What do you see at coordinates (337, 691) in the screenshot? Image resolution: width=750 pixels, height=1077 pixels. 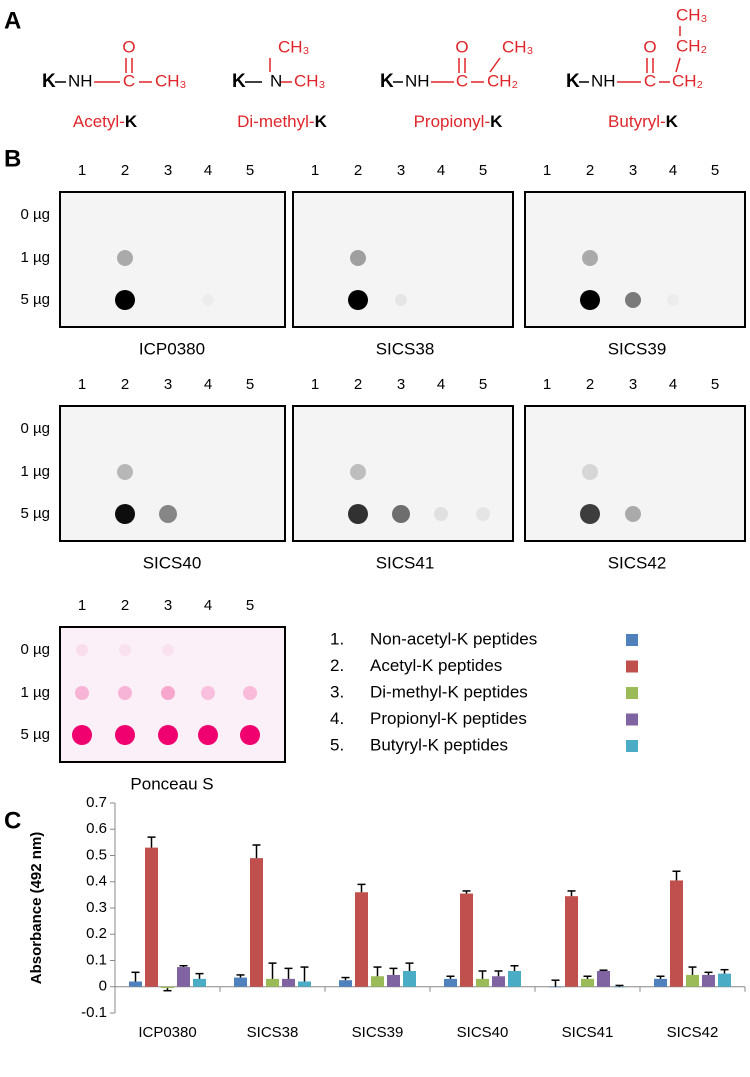 I see `legend-number: 3.` at bounding box center [337, 691].